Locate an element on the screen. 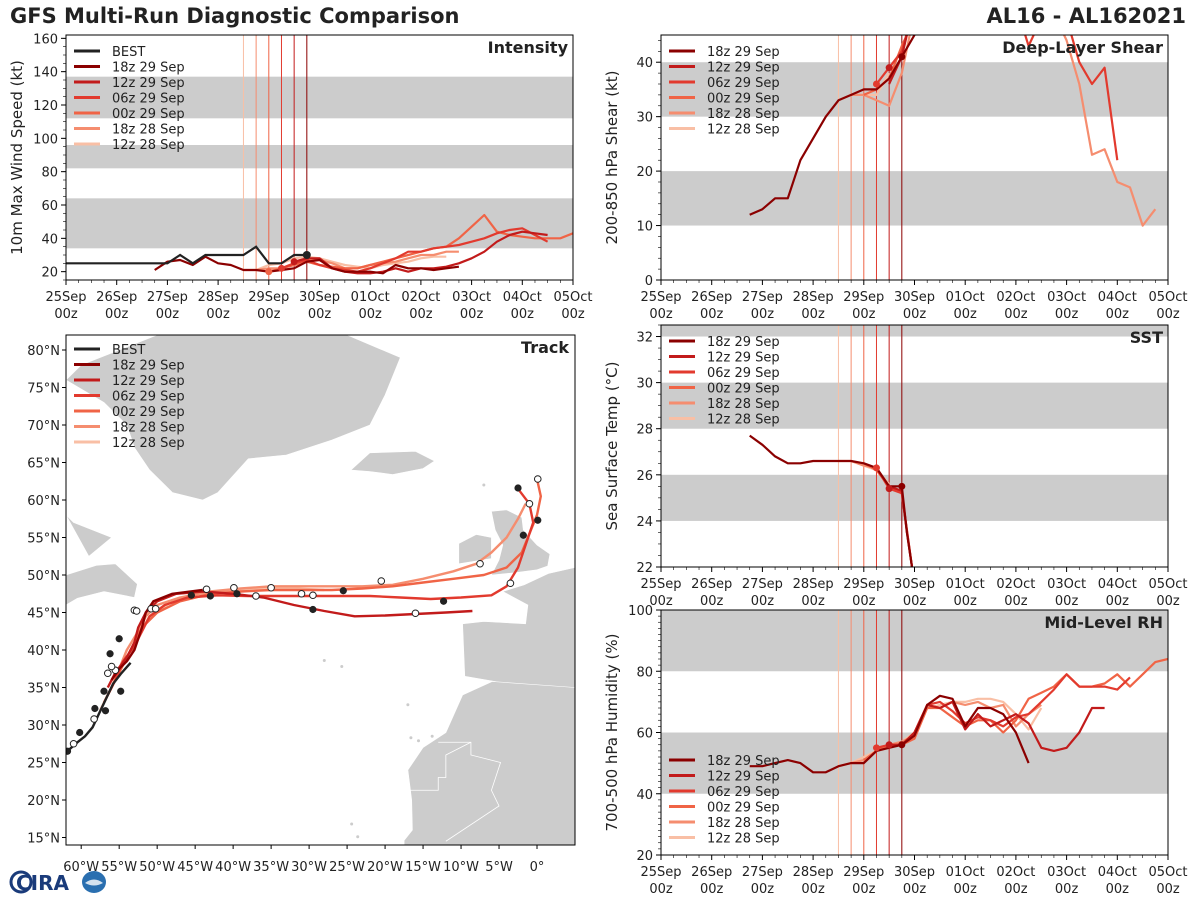  logo-text: CIRA is located at coordinates (43, 883).